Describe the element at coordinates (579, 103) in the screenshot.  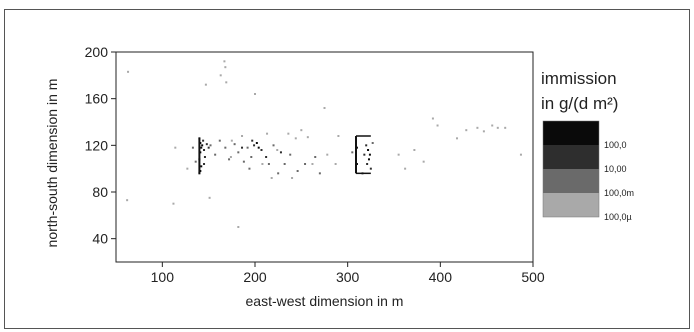
I see `legend-title-line2: in g/(d m²)` at that location.